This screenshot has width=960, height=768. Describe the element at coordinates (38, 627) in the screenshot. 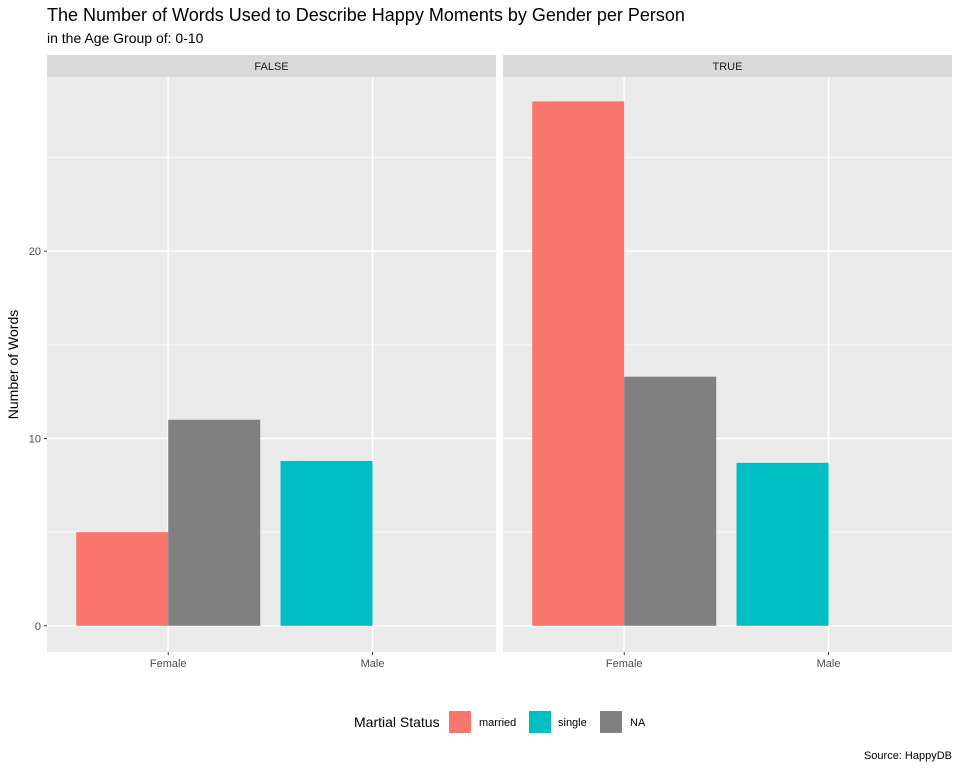

I see `y-tick-label: 0` at that location.